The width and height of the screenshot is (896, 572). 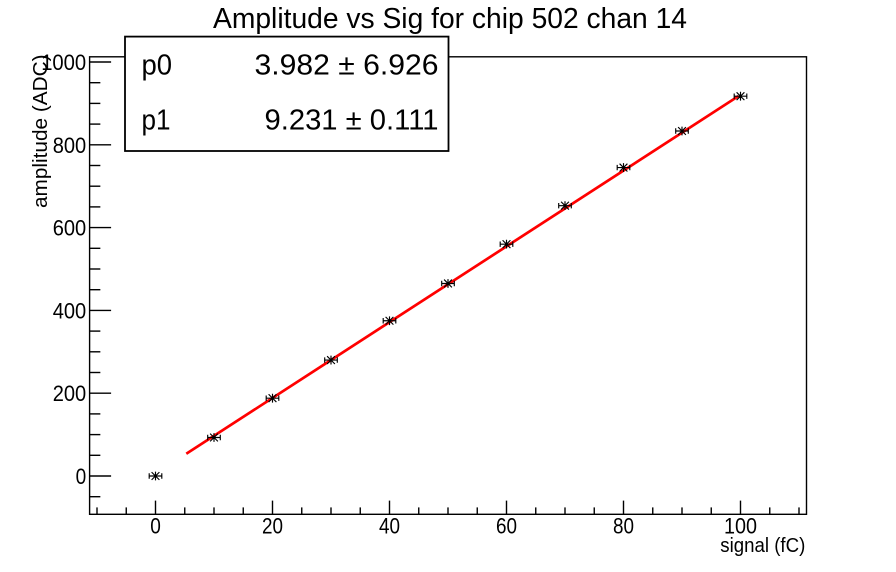 I want to click on svg-text: p1, so click(x=156, y=121).